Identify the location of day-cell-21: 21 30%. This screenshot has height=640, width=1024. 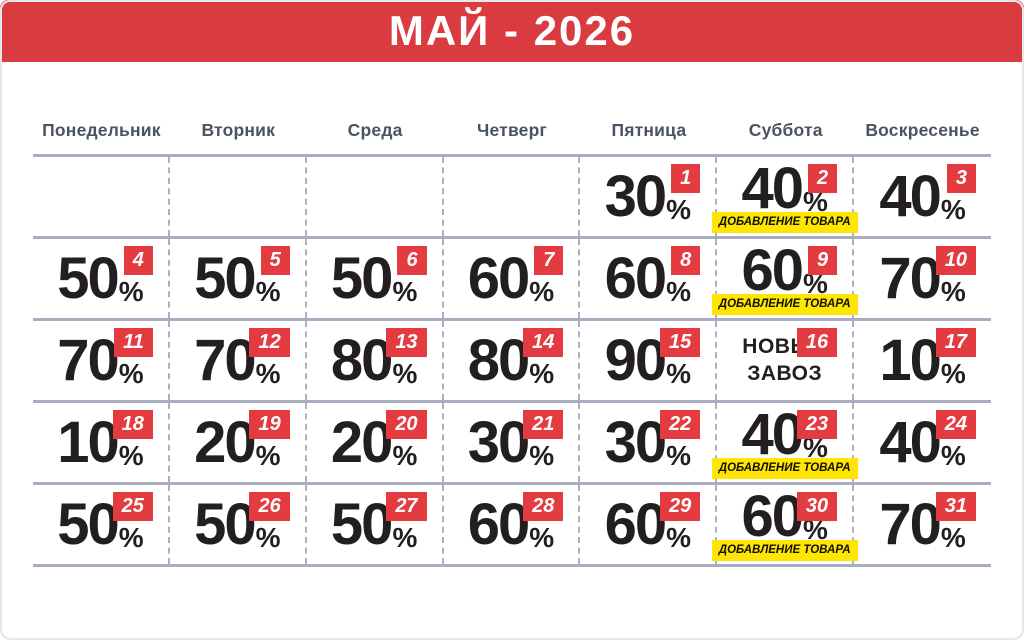
(512, 442).